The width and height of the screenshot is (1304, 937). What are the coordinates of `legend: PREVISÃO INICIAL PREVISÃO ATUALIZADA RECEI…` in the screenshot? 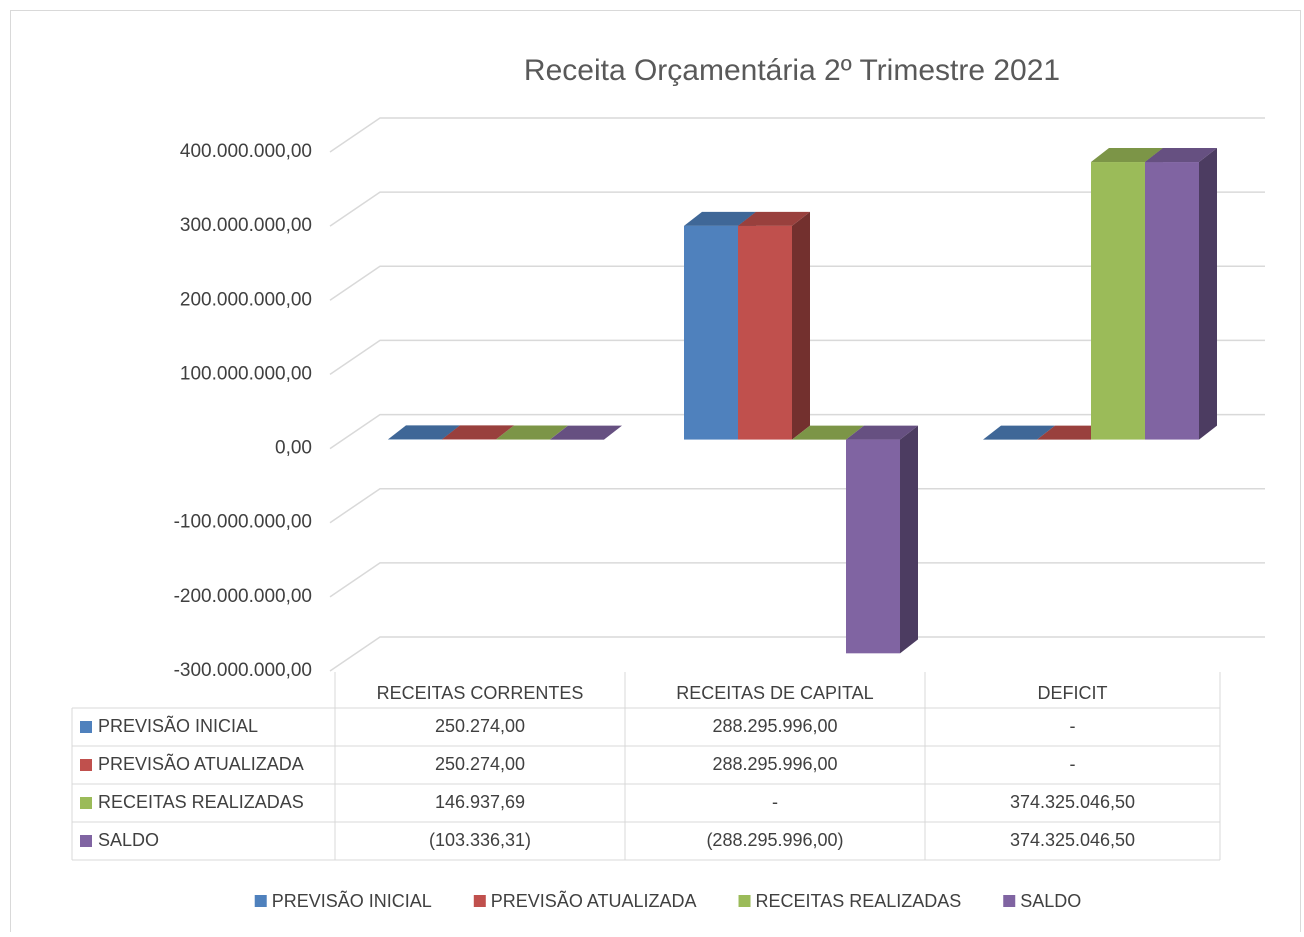 It's located at (668, 900).